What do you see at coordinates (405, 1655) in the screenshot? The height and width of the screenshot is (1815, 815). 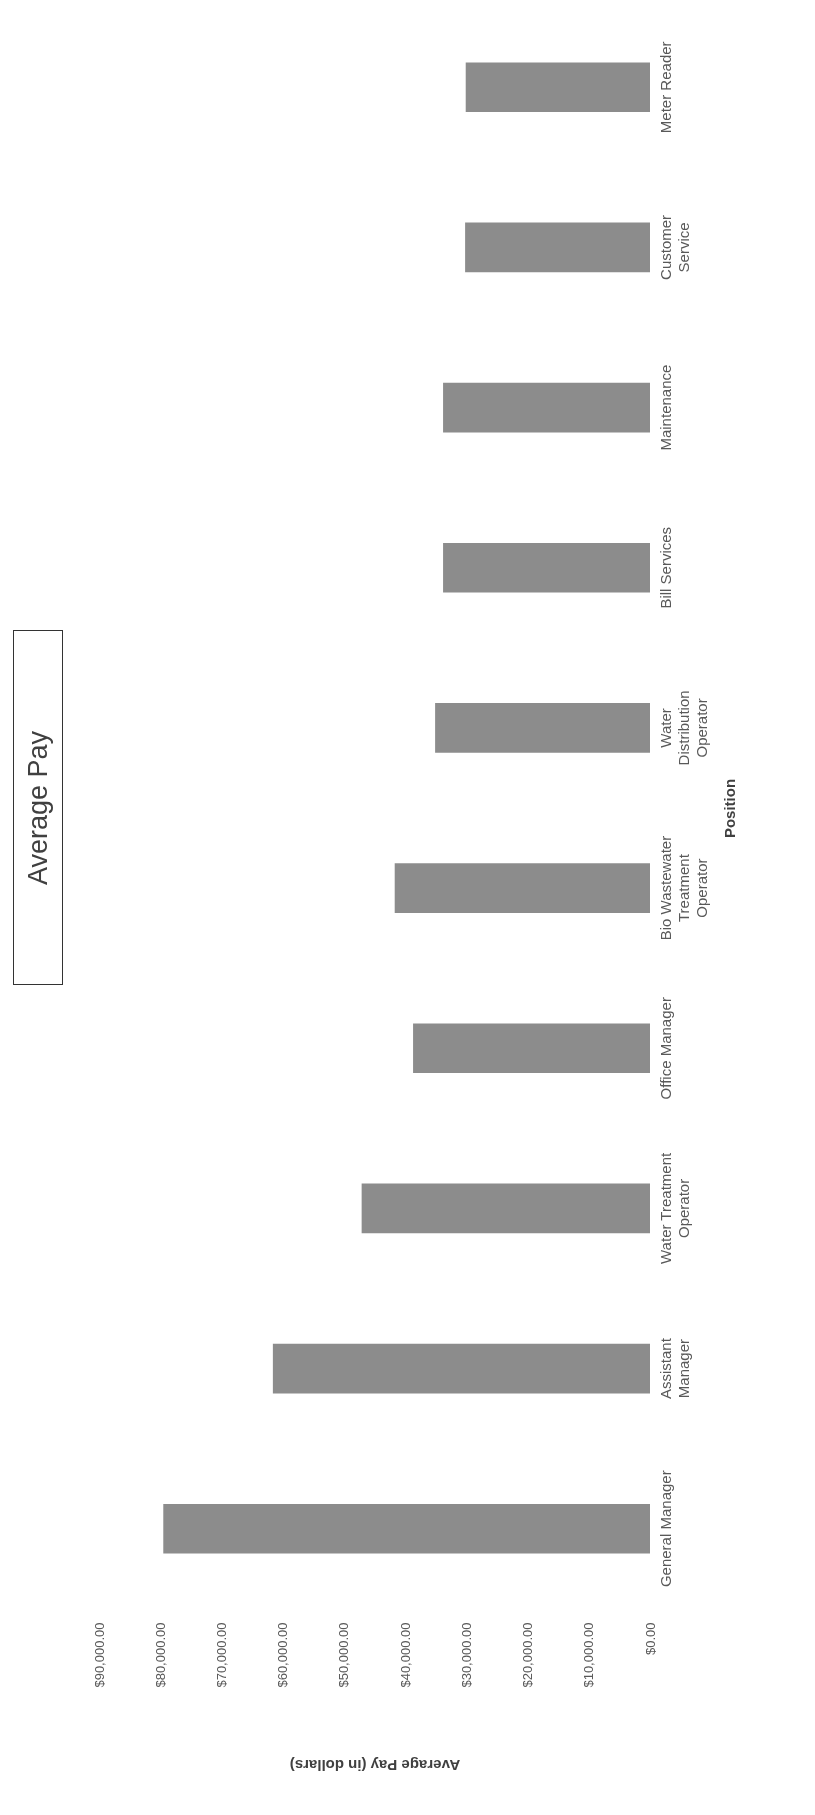 I see `x-tick-label: $40,000.00` at bounding box center [405, 1655].